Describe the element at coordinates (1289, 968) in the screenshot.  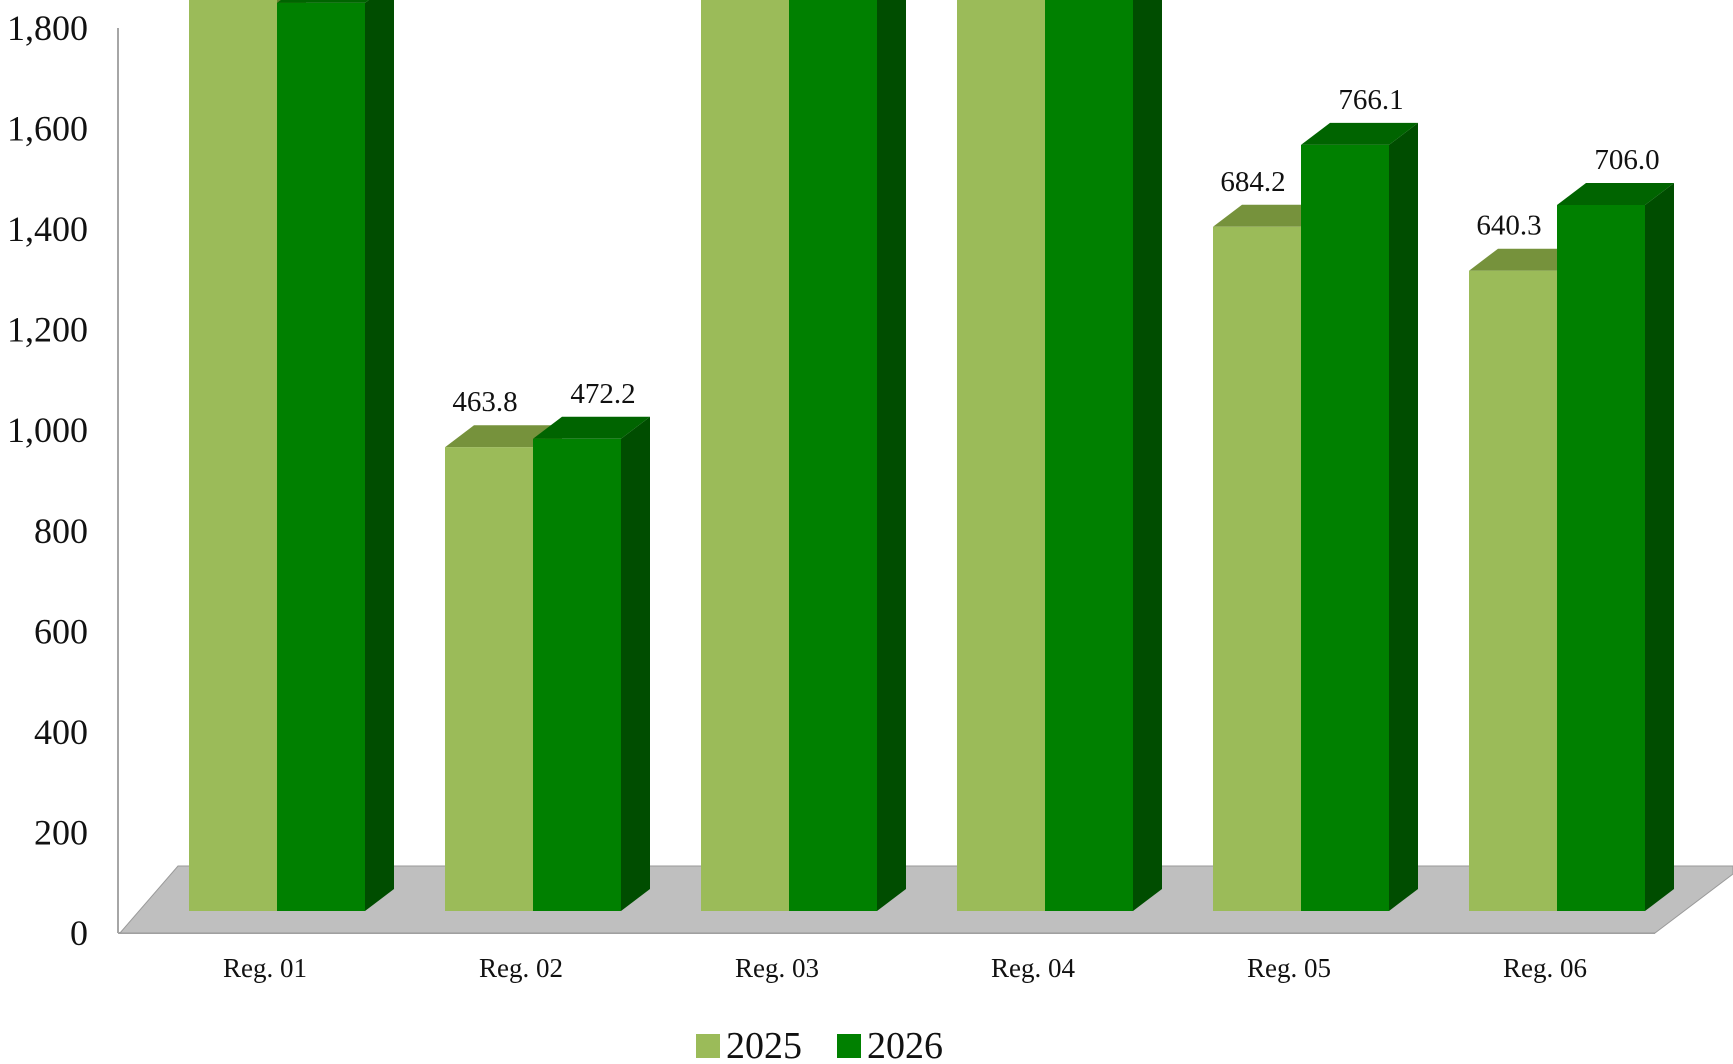
I see `x-tick-label: Reg. 05` at that location.